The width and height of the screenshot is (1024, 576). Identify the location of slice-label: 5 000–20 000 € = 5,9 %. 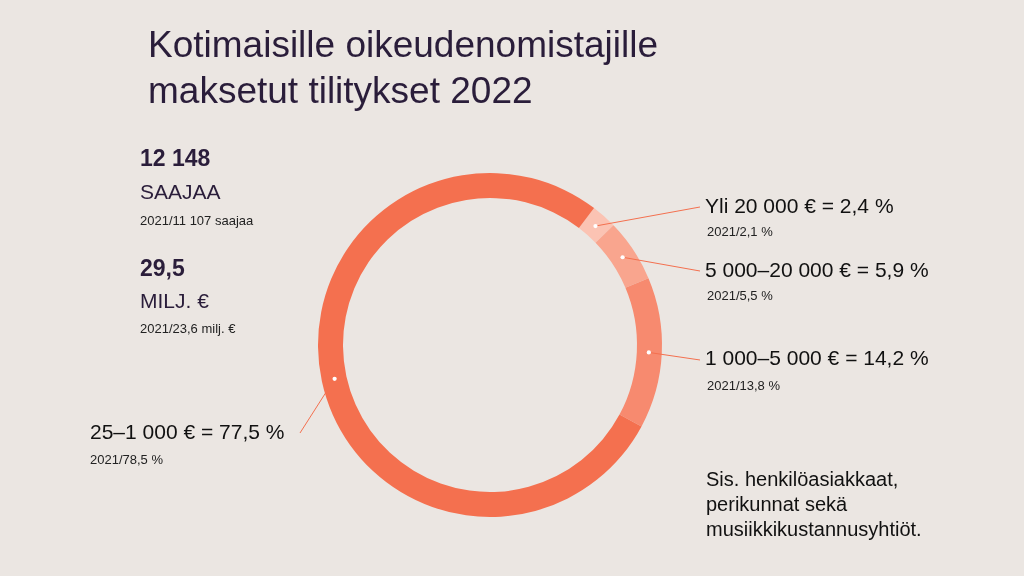
(817, 269).